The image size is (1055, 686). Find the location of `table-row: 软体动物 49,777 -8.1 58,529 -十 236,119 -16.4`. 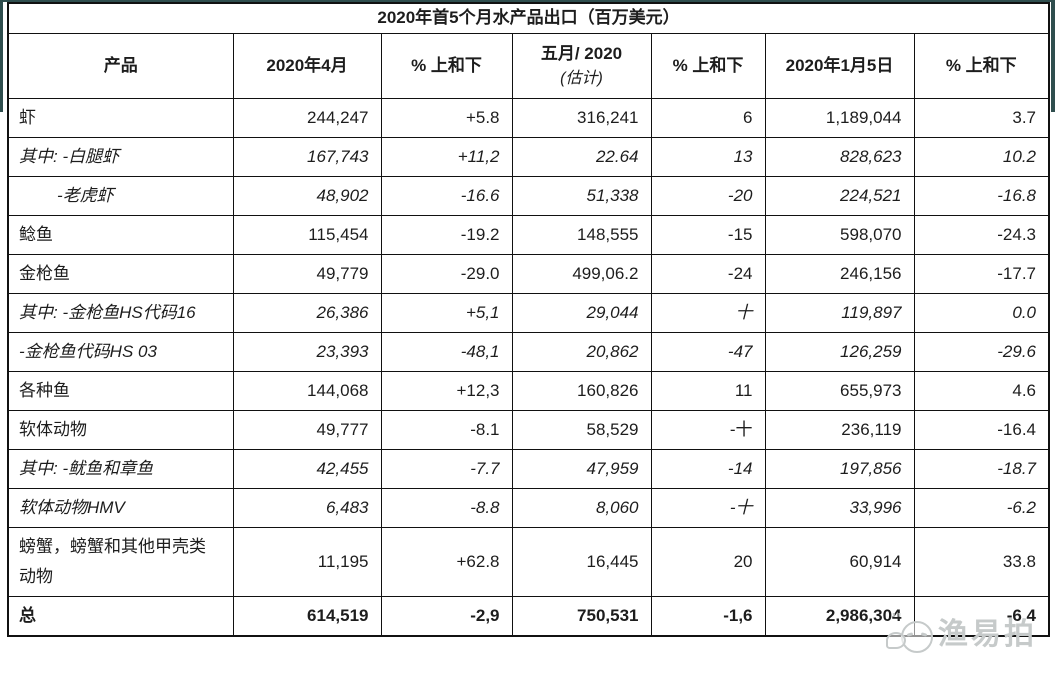

table-row: 软体动物 49,777 -8.1 58,529 -十 236,119 -16.4 is located at coordinates (528, 430).